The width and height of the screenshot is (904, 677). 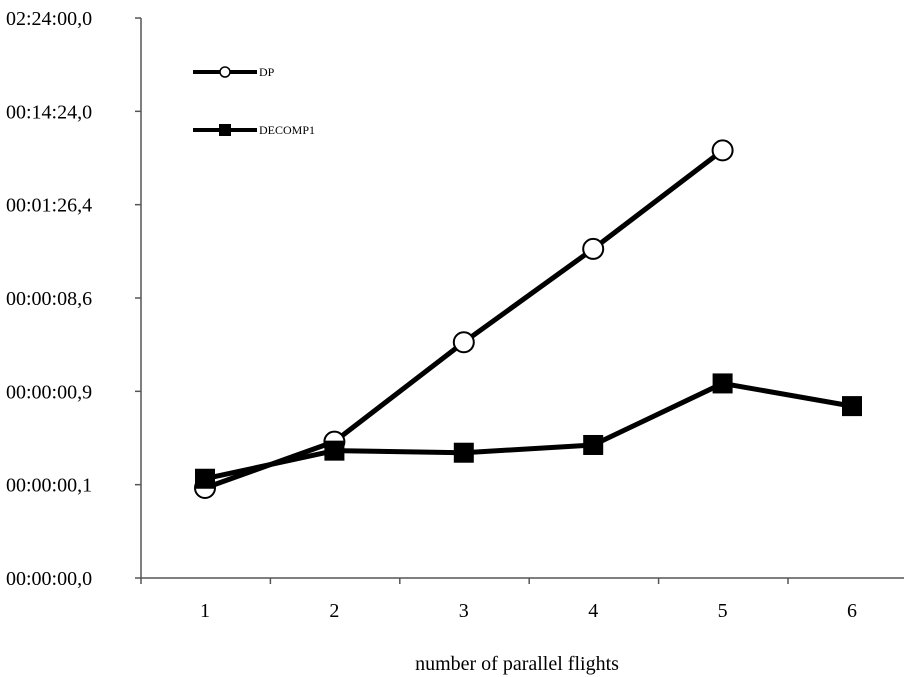 What do you see at coordinates (49, 579) in the screenshot?
I see `y-tick-label: 00:00:00,0` at bounding box center [49, 579].